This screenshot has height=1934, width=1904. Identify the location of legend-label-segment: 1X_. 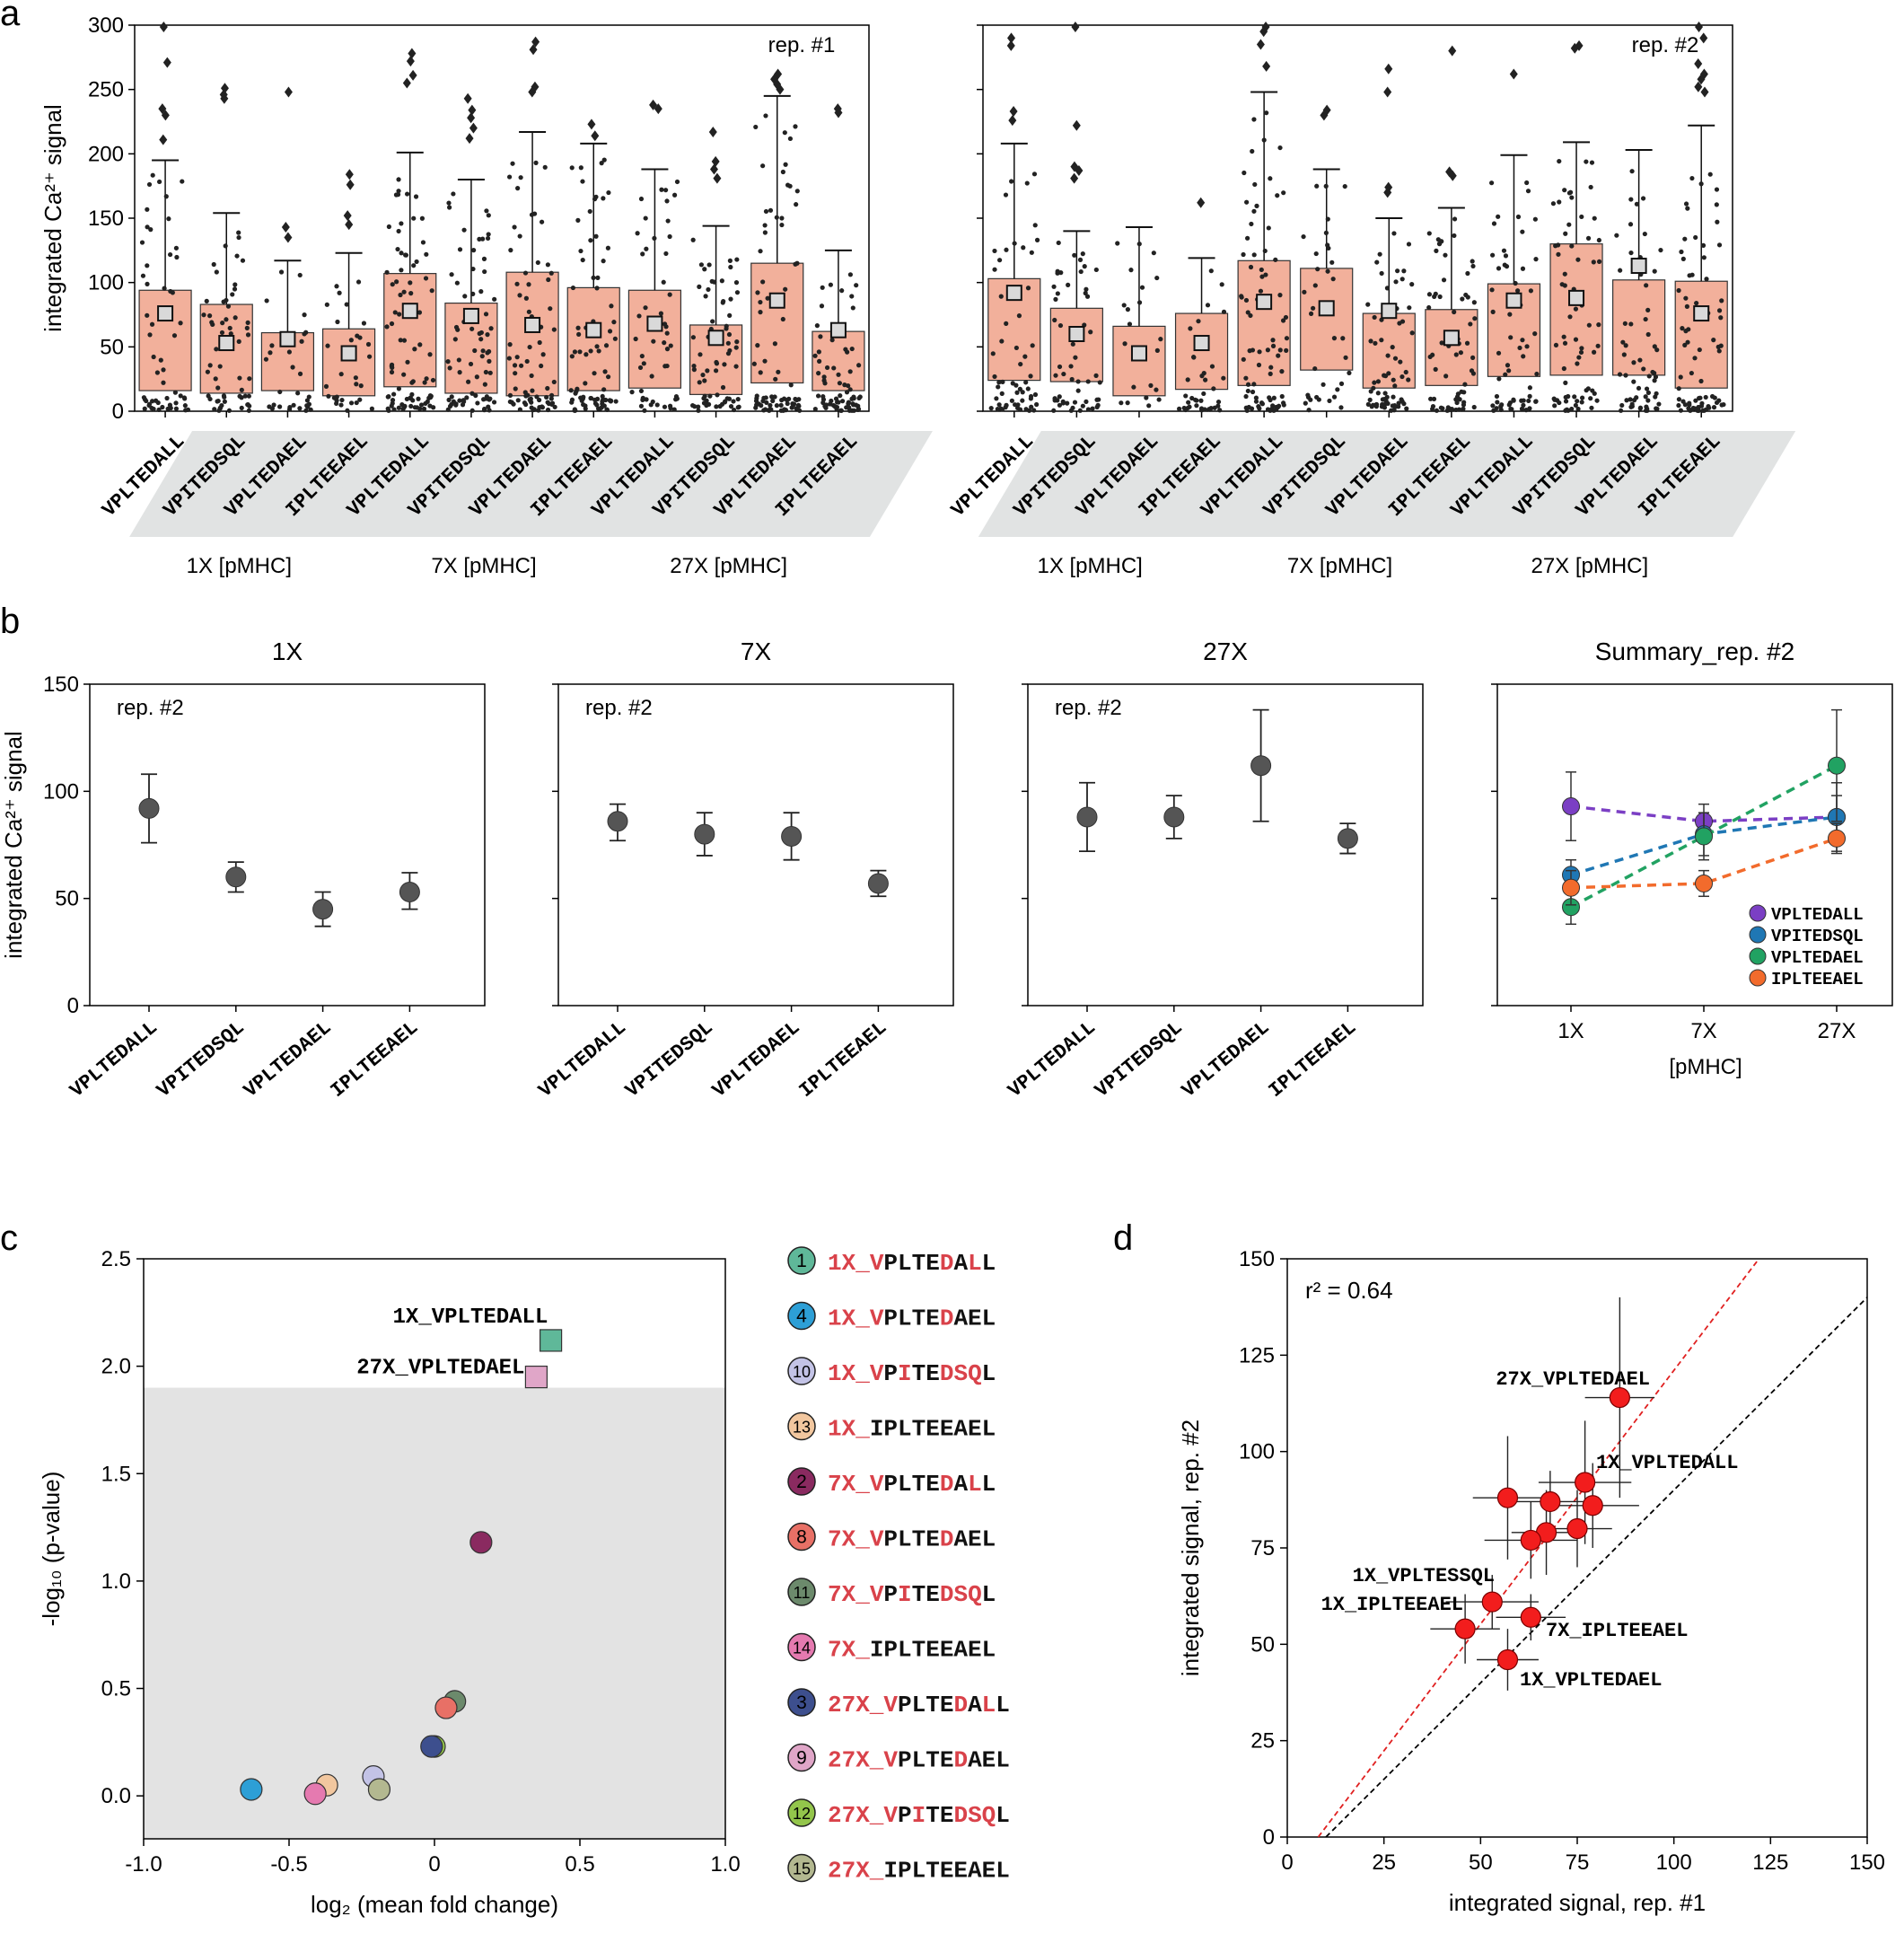
(849, 1263).